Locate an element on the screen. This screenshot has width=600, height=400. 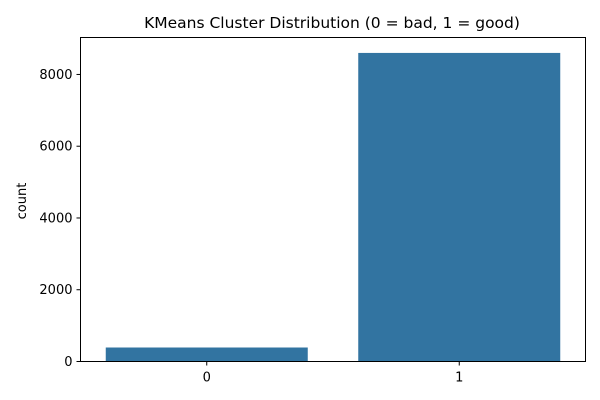
y-tick-label: 0 is located at coordinates (68, 362).